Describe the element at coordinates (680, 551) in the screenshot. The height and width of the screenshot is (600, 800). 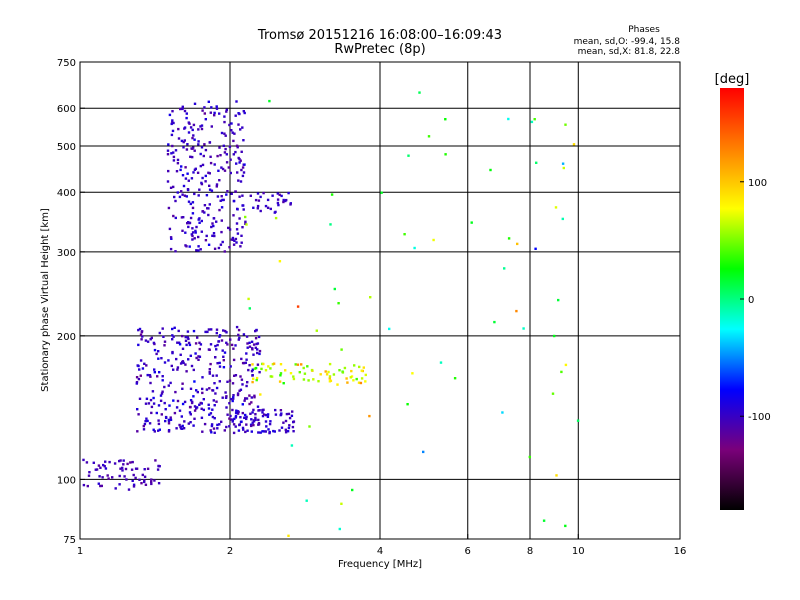
I see `x-tick-label: 16` at that location.